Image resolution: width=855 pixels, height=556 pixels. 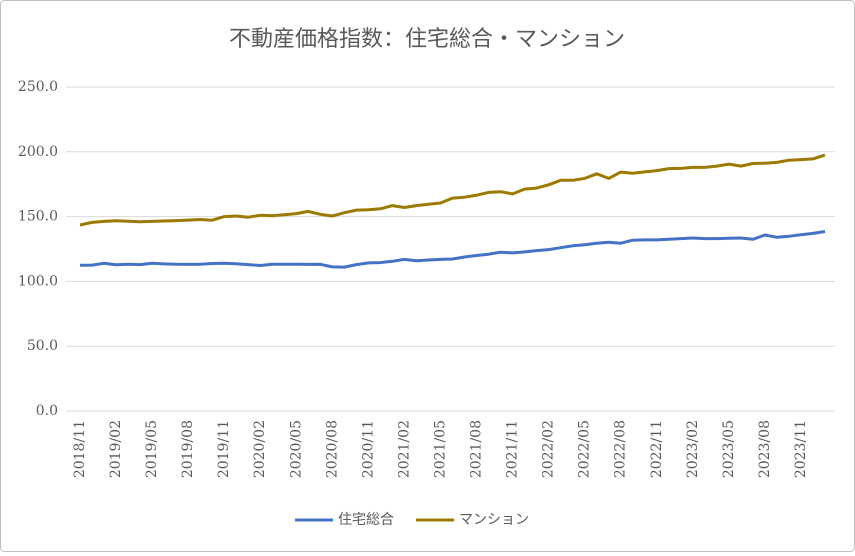 I want to click on x-tick-label: 2021/11, so click(x=513, y=449).